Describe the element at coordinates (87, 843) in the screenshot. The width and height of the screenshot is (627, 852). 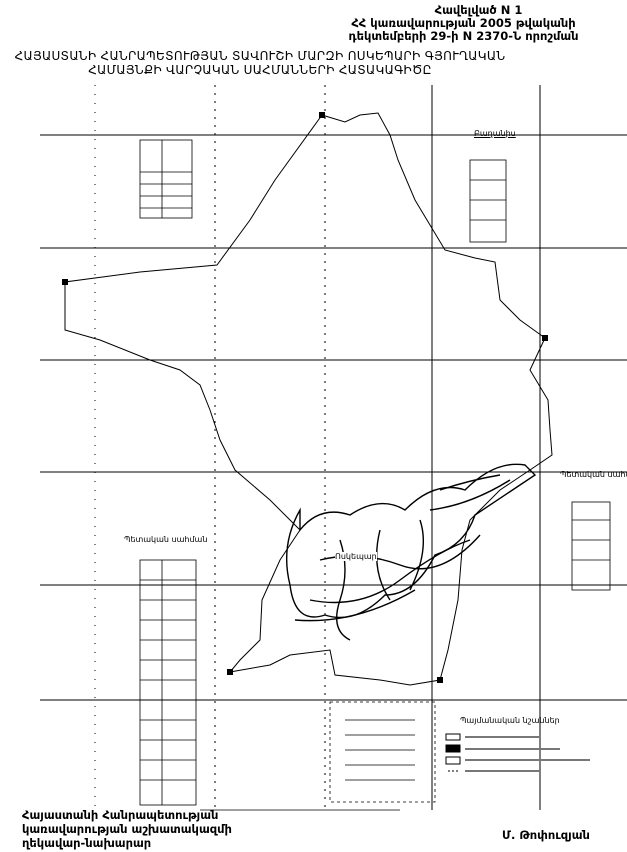
I see `position-line-3: ղեկավար-նախարար` at that location.